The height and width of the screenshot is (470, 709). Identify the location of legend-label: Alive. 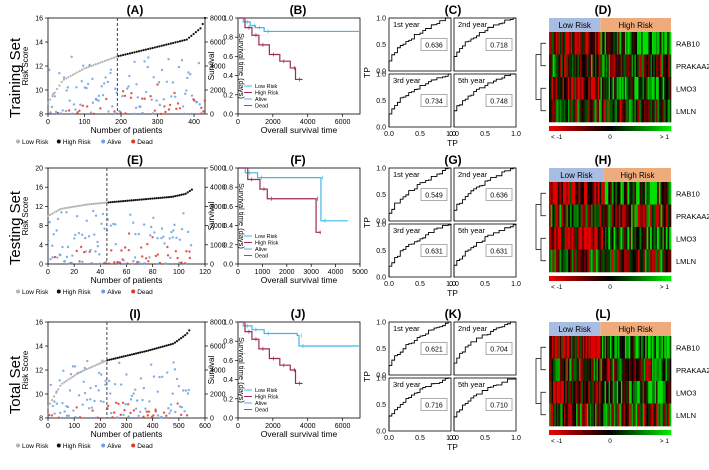
(114, 292).